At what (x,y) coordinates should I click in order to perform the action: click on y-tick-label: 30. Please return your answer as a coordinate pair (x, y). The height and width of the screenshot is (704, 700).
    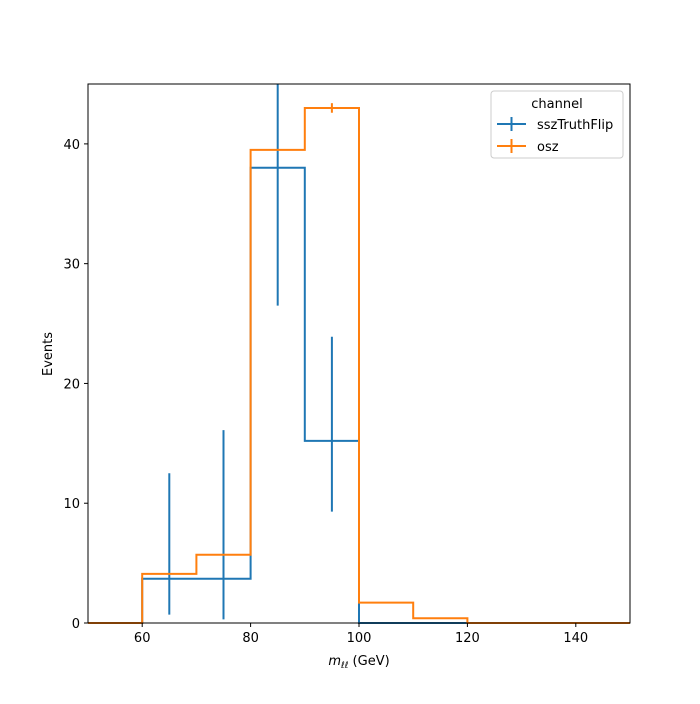
    Looking at the image, I should click on (71, 265).